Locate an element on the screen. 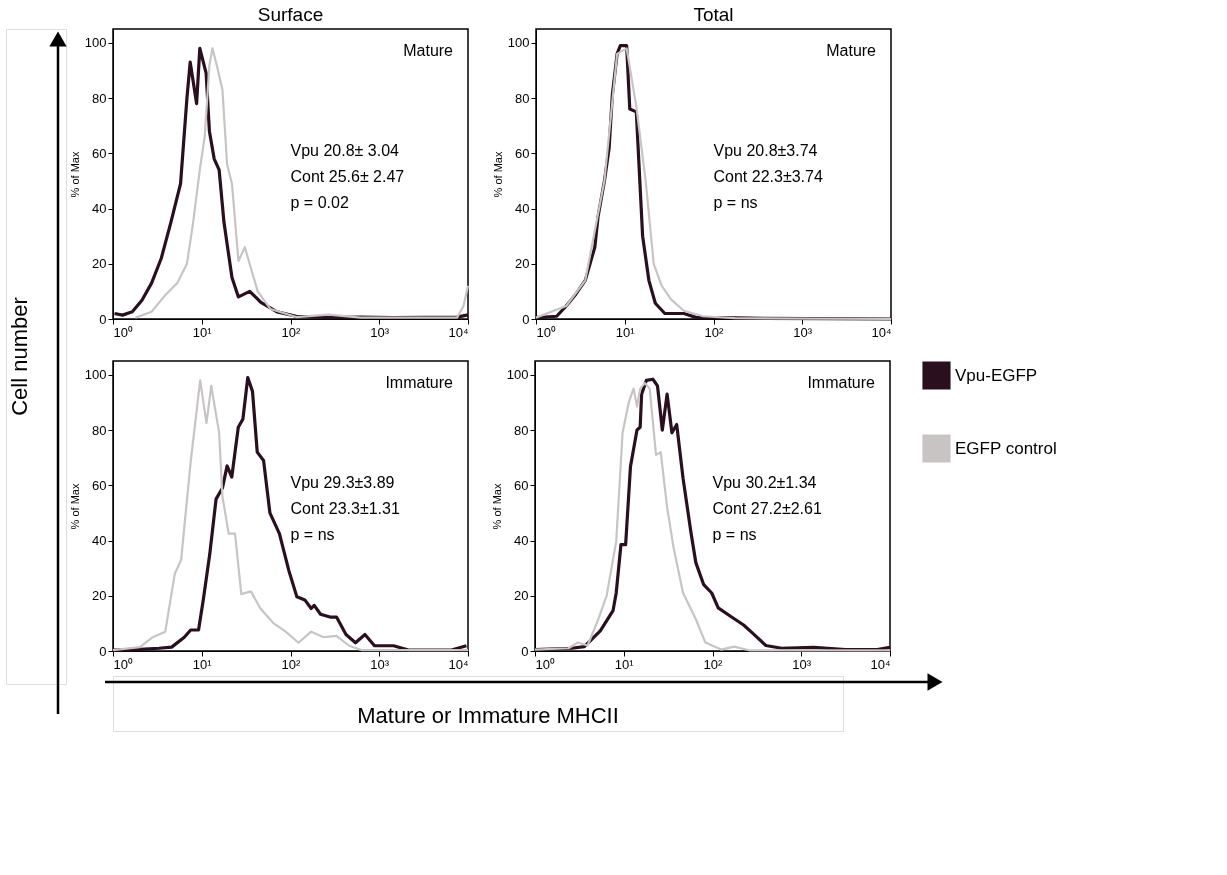 The height and width of the screenshot is (875, 1227). annotation: Vpu 20.8± 3.04 is located at coordinates (345, 150).